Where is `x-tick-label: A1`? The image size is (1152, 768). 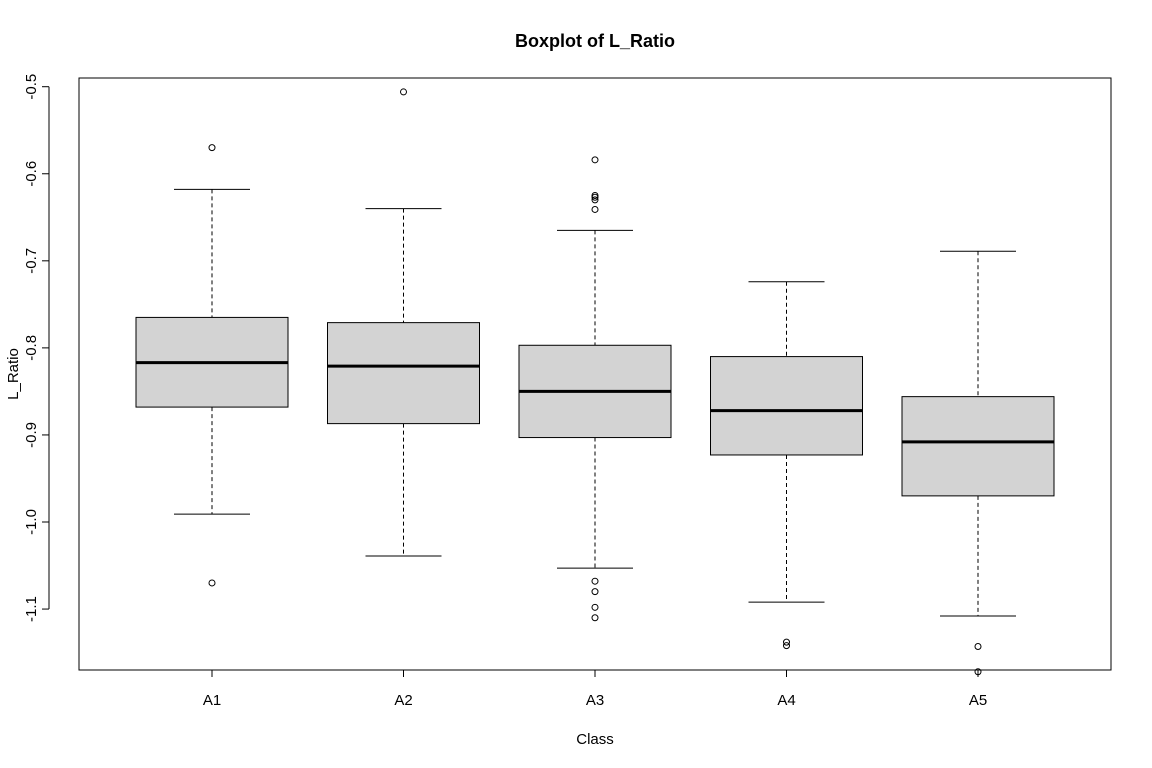 x-tick-label: A1 is located at coordinates (212, 700).